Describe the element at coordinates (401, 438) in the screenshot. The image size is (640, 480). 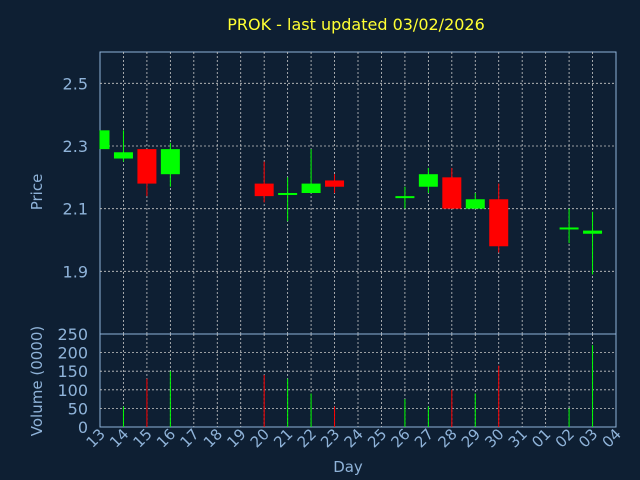
I see `day-tick-label: 26` at that location.